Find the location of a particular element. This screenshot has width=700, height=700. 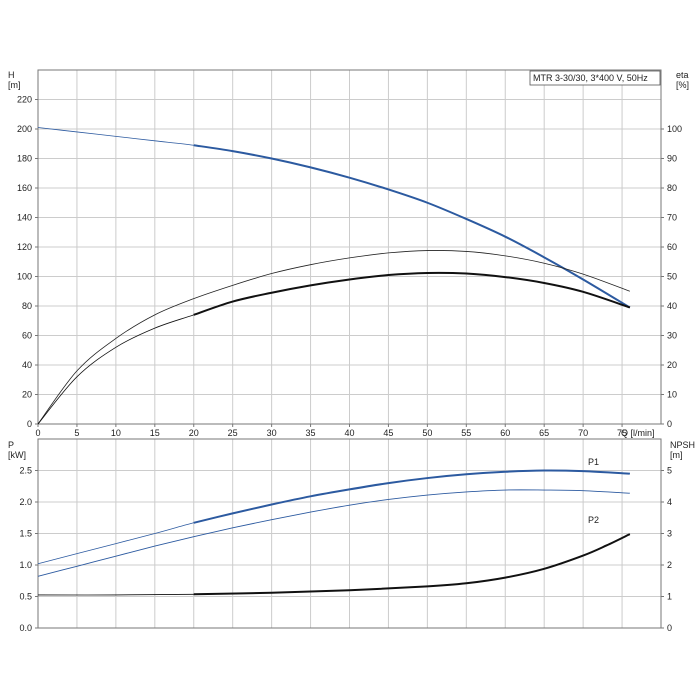

y-tick-label: 1.5 is located at coordinates (25, 534).